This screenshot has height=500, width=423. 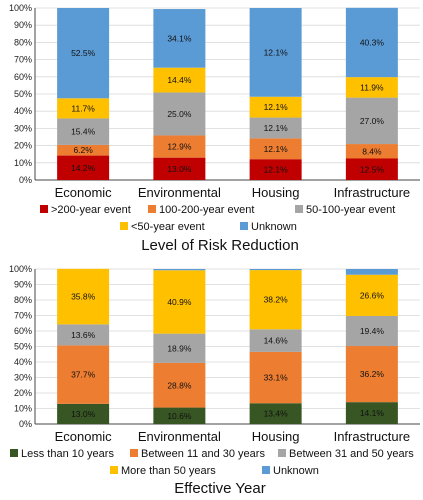 I want to click on legend-entry: 100-200-year event, so click(x=206, y=210).